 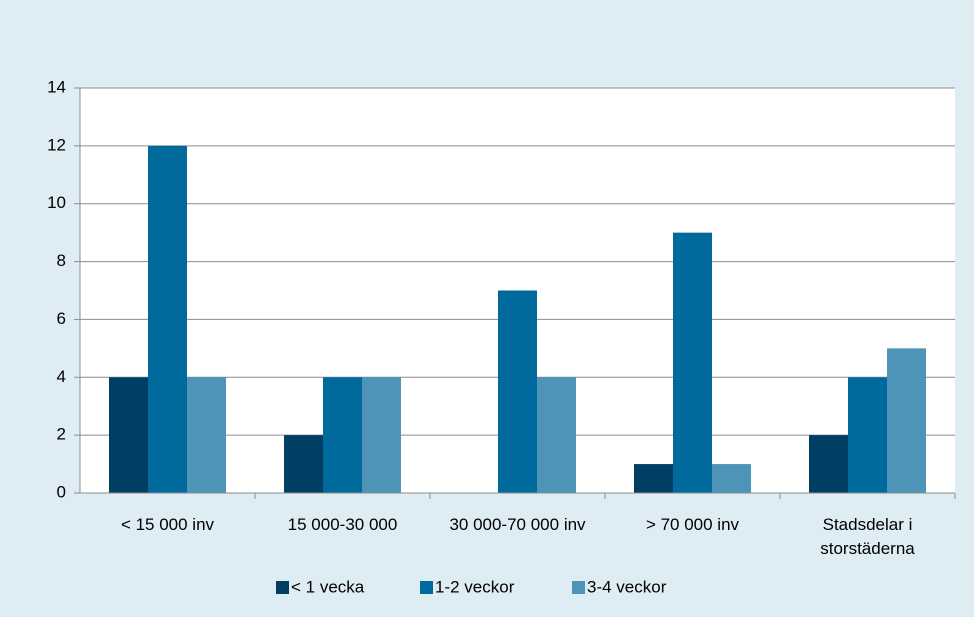 I want to click on y-tick-label: 0, so click(x=61, y=491).